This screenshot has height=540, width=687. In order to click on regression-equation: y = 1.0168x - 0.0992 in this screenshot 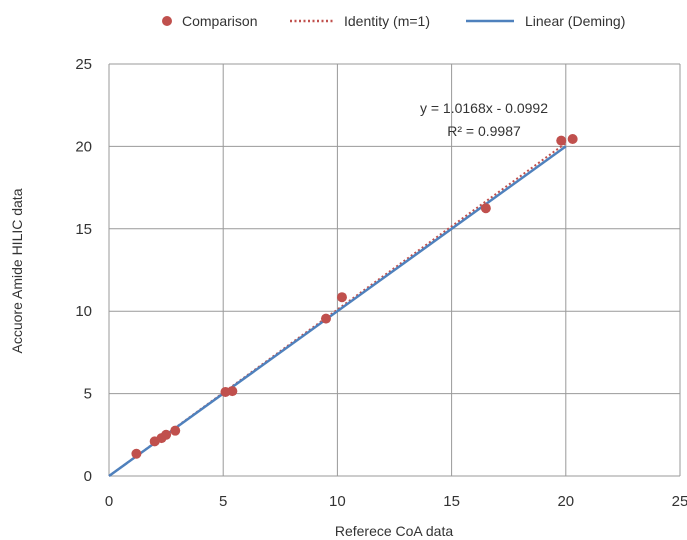, I will do `click(484, 108)`.